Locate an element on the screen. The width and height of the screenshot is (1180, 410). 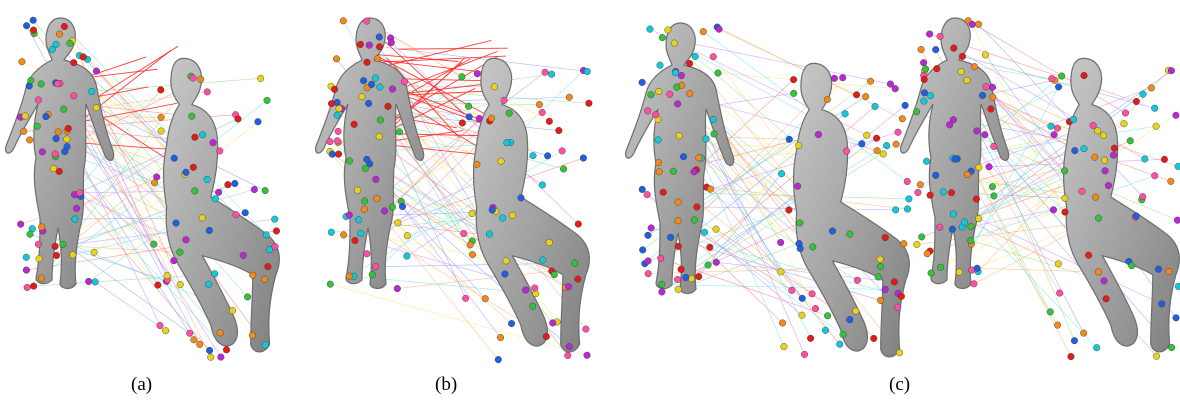
panel-c-2-corr-line is located at coordinates (1013, 72).